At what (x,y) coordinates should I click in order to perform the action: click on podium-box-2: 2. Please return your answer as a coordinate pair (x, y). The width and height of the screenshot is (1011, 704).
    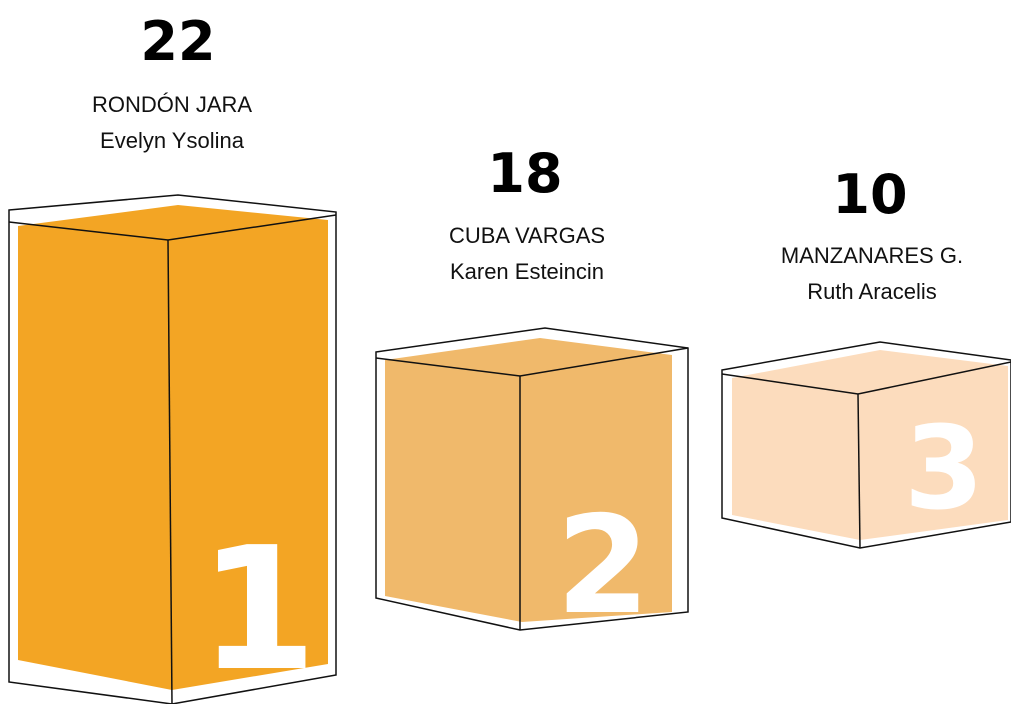
    Looking at the image, I should click on (532, 485).